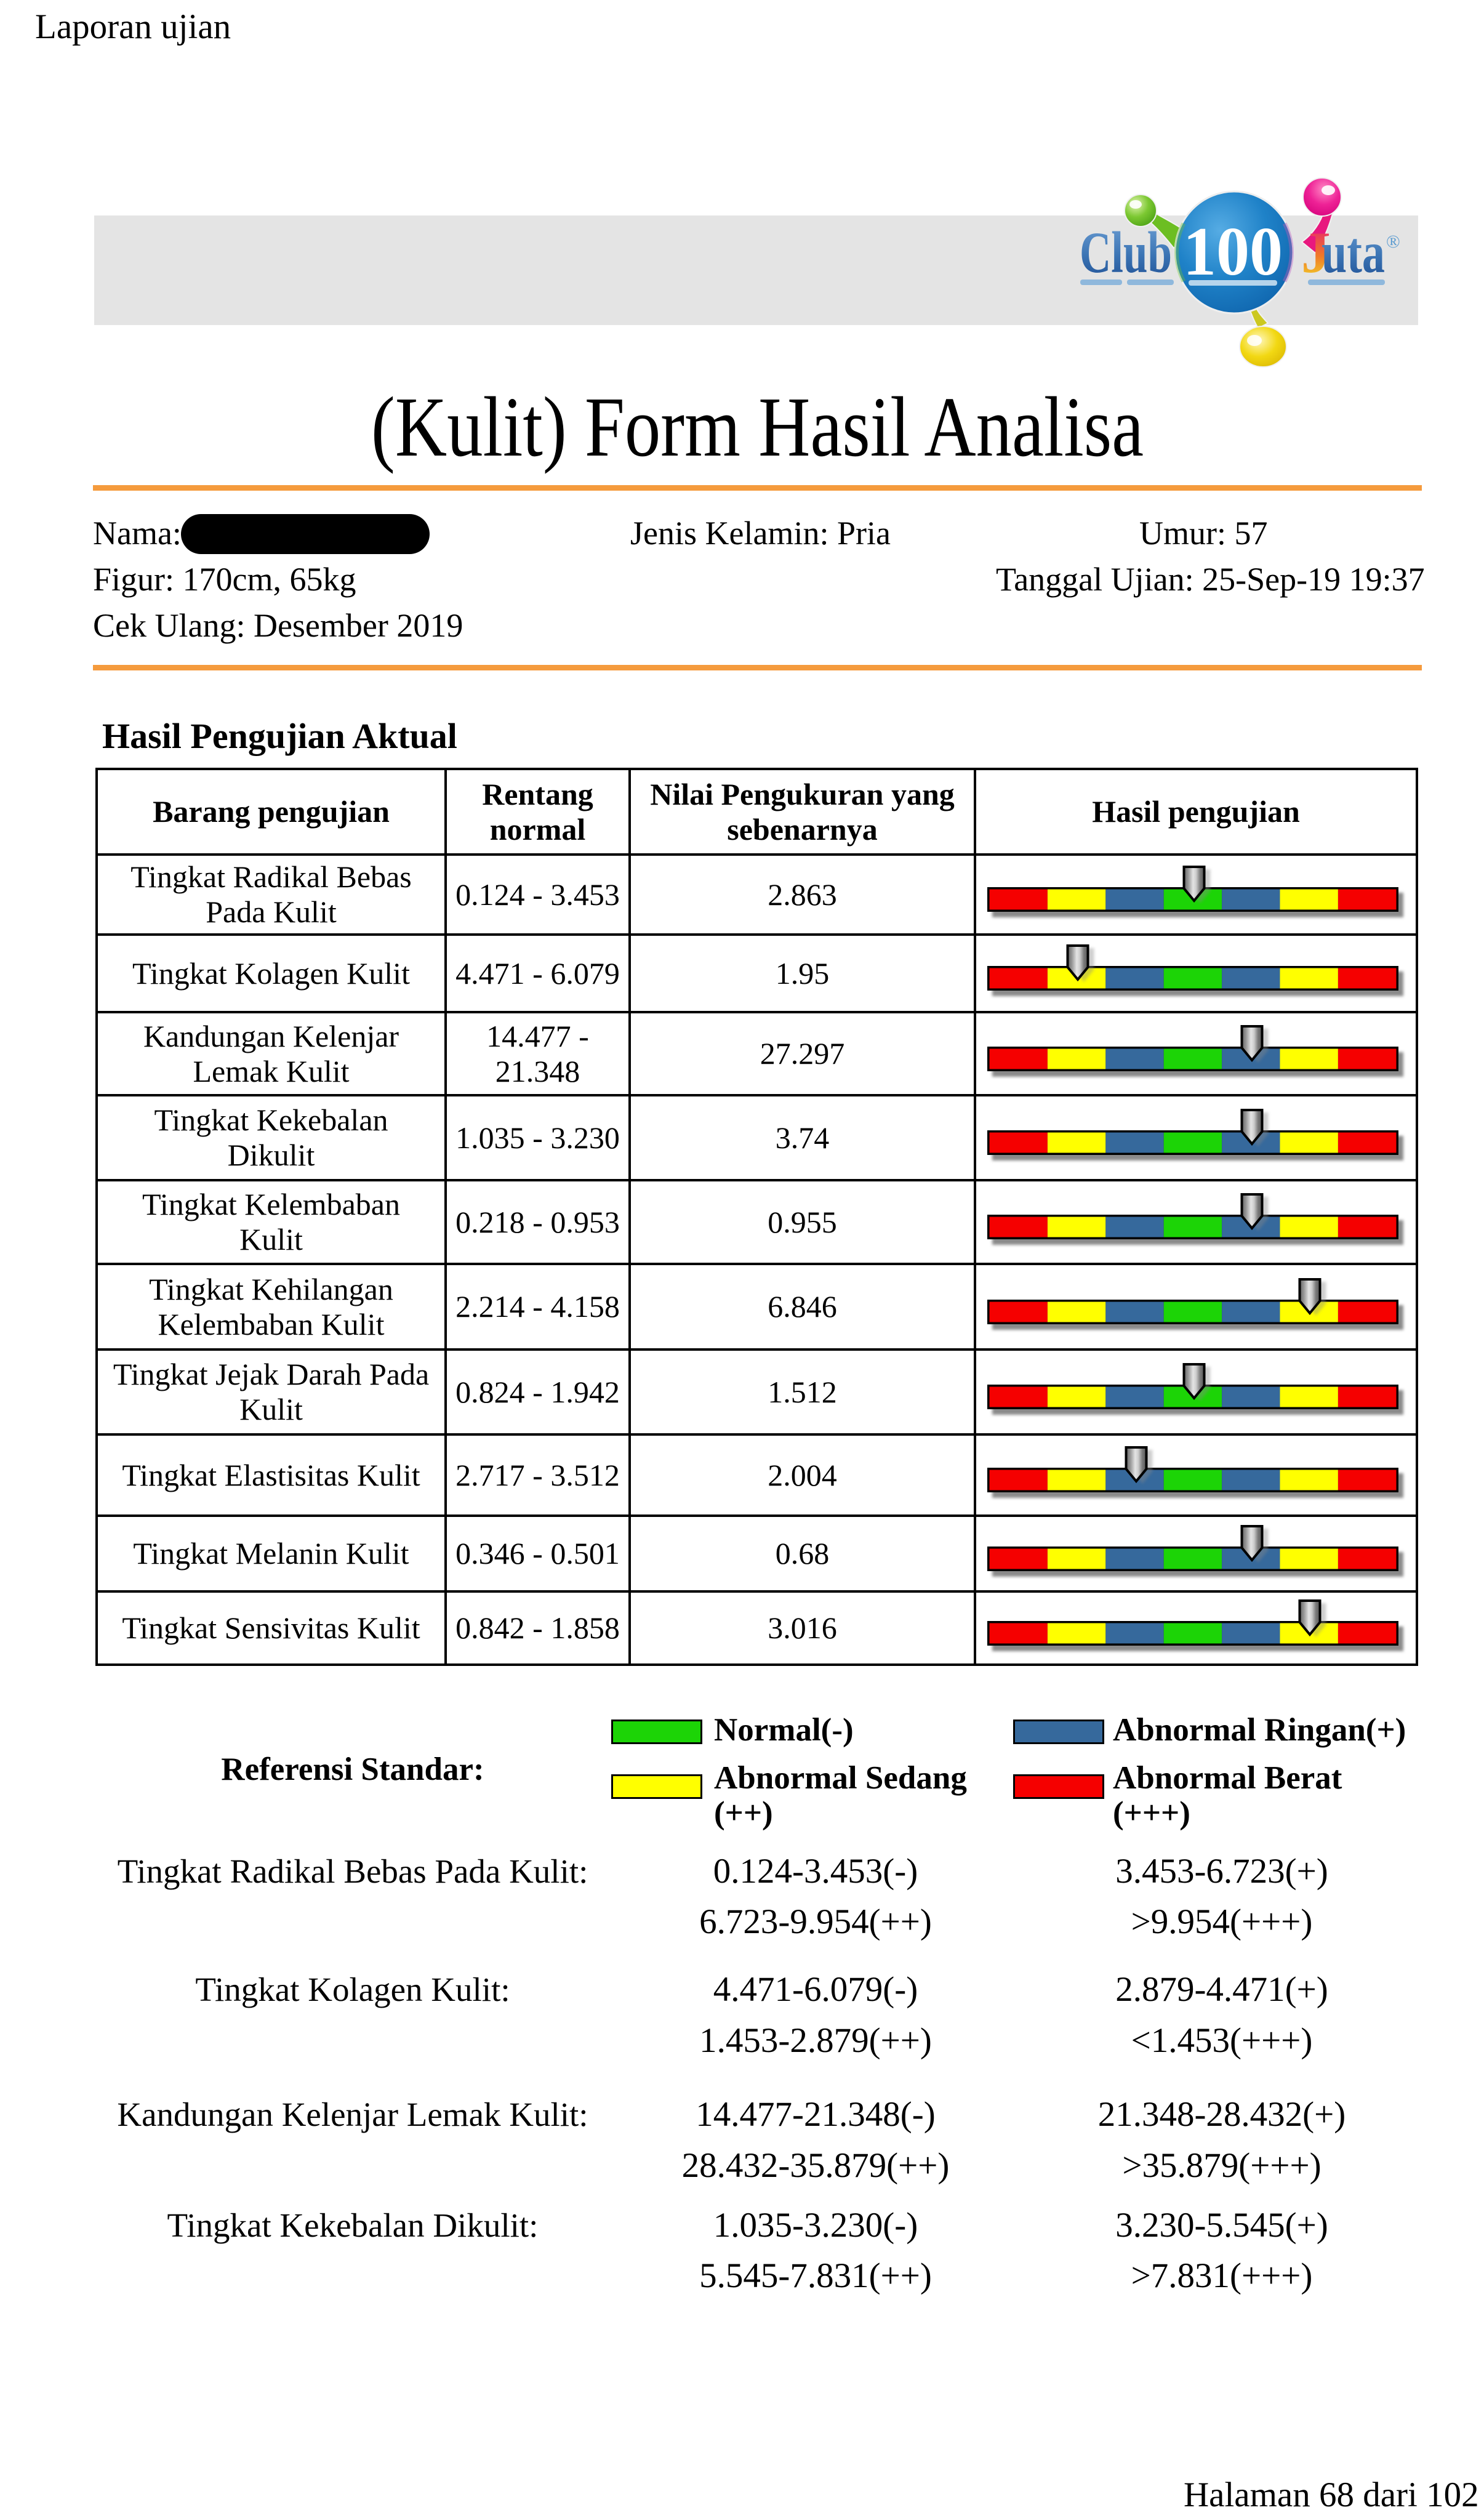 The width and height of the screenshot is (1484, 2518). I want to click on svg-text: 100, so click(1233, 252).